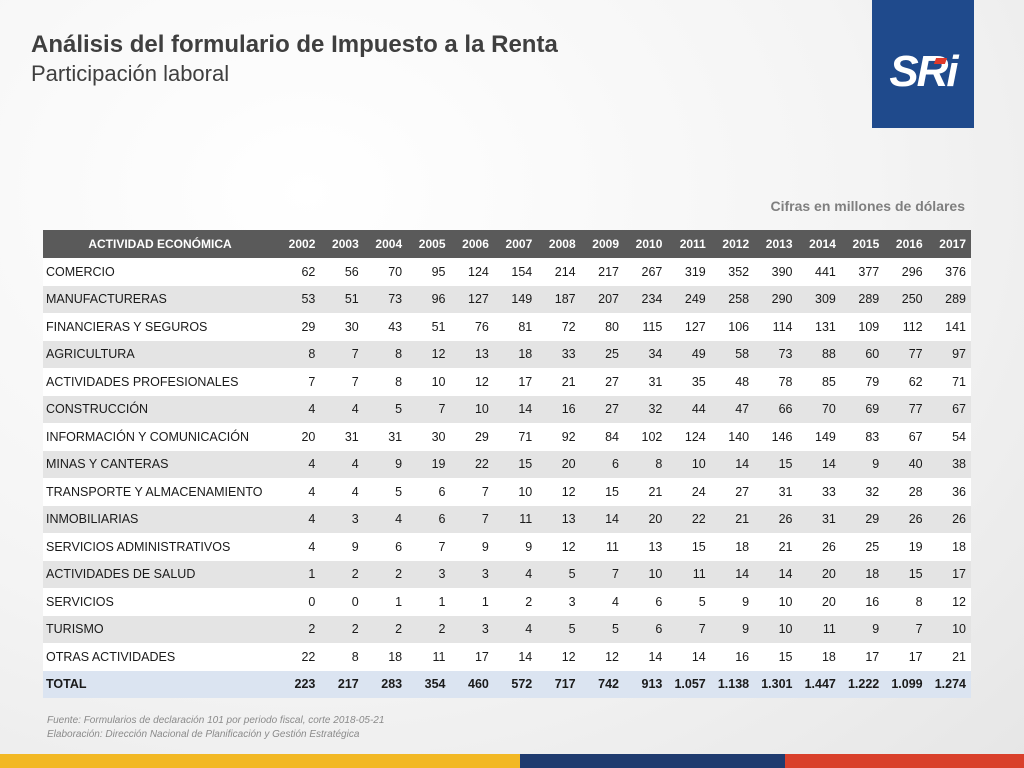  What do you see at coordinates (819, 244) in the screenshot?
I see `column-header-year: 2014` at bounding box center [819, 244].